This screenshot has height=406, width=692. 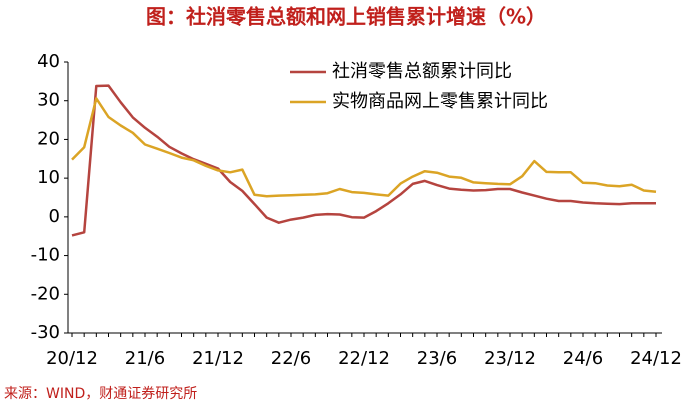 I want to click on y-tick-label: -10, so click(x=45, y=255).